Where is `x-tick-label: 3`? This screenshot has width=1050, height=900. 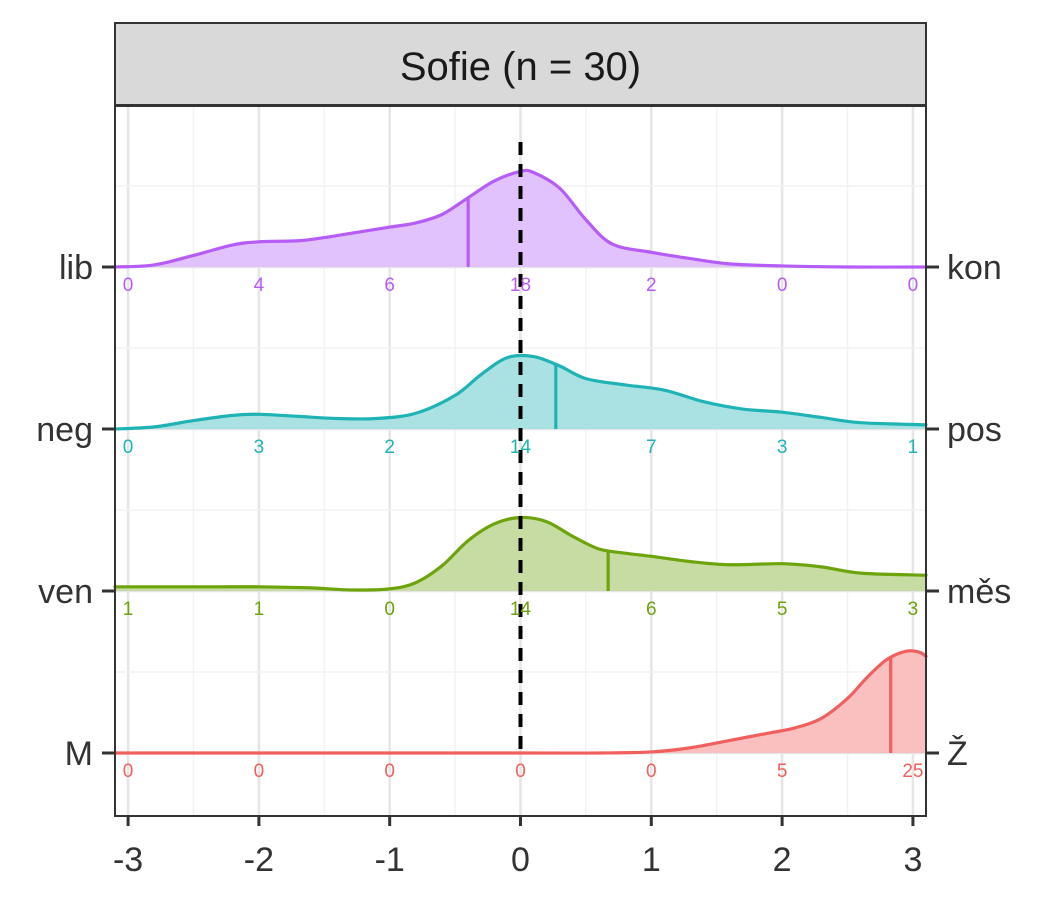 x-tick-label: 3 is located at coordinates (912, 860).